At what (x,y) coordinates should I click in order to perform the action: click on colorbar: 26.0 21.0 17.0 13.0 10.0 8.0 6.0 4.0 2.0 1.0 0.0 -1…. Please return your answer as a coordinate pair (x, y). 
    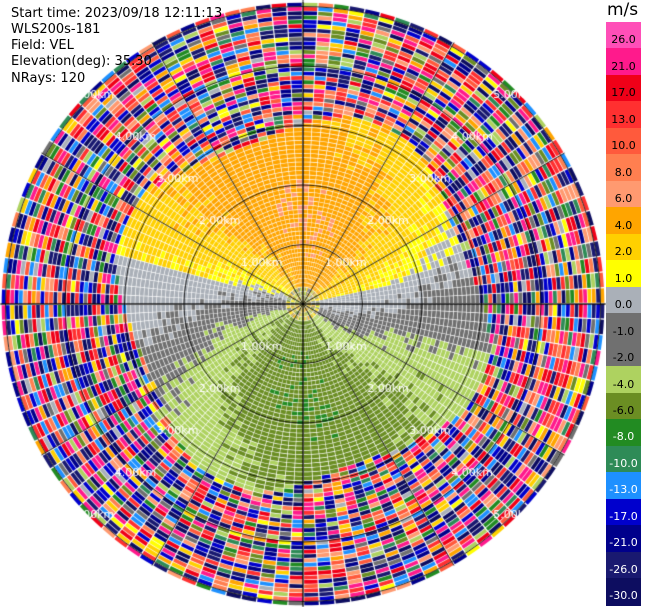
    Looking at the image, I should click on (623, 314).